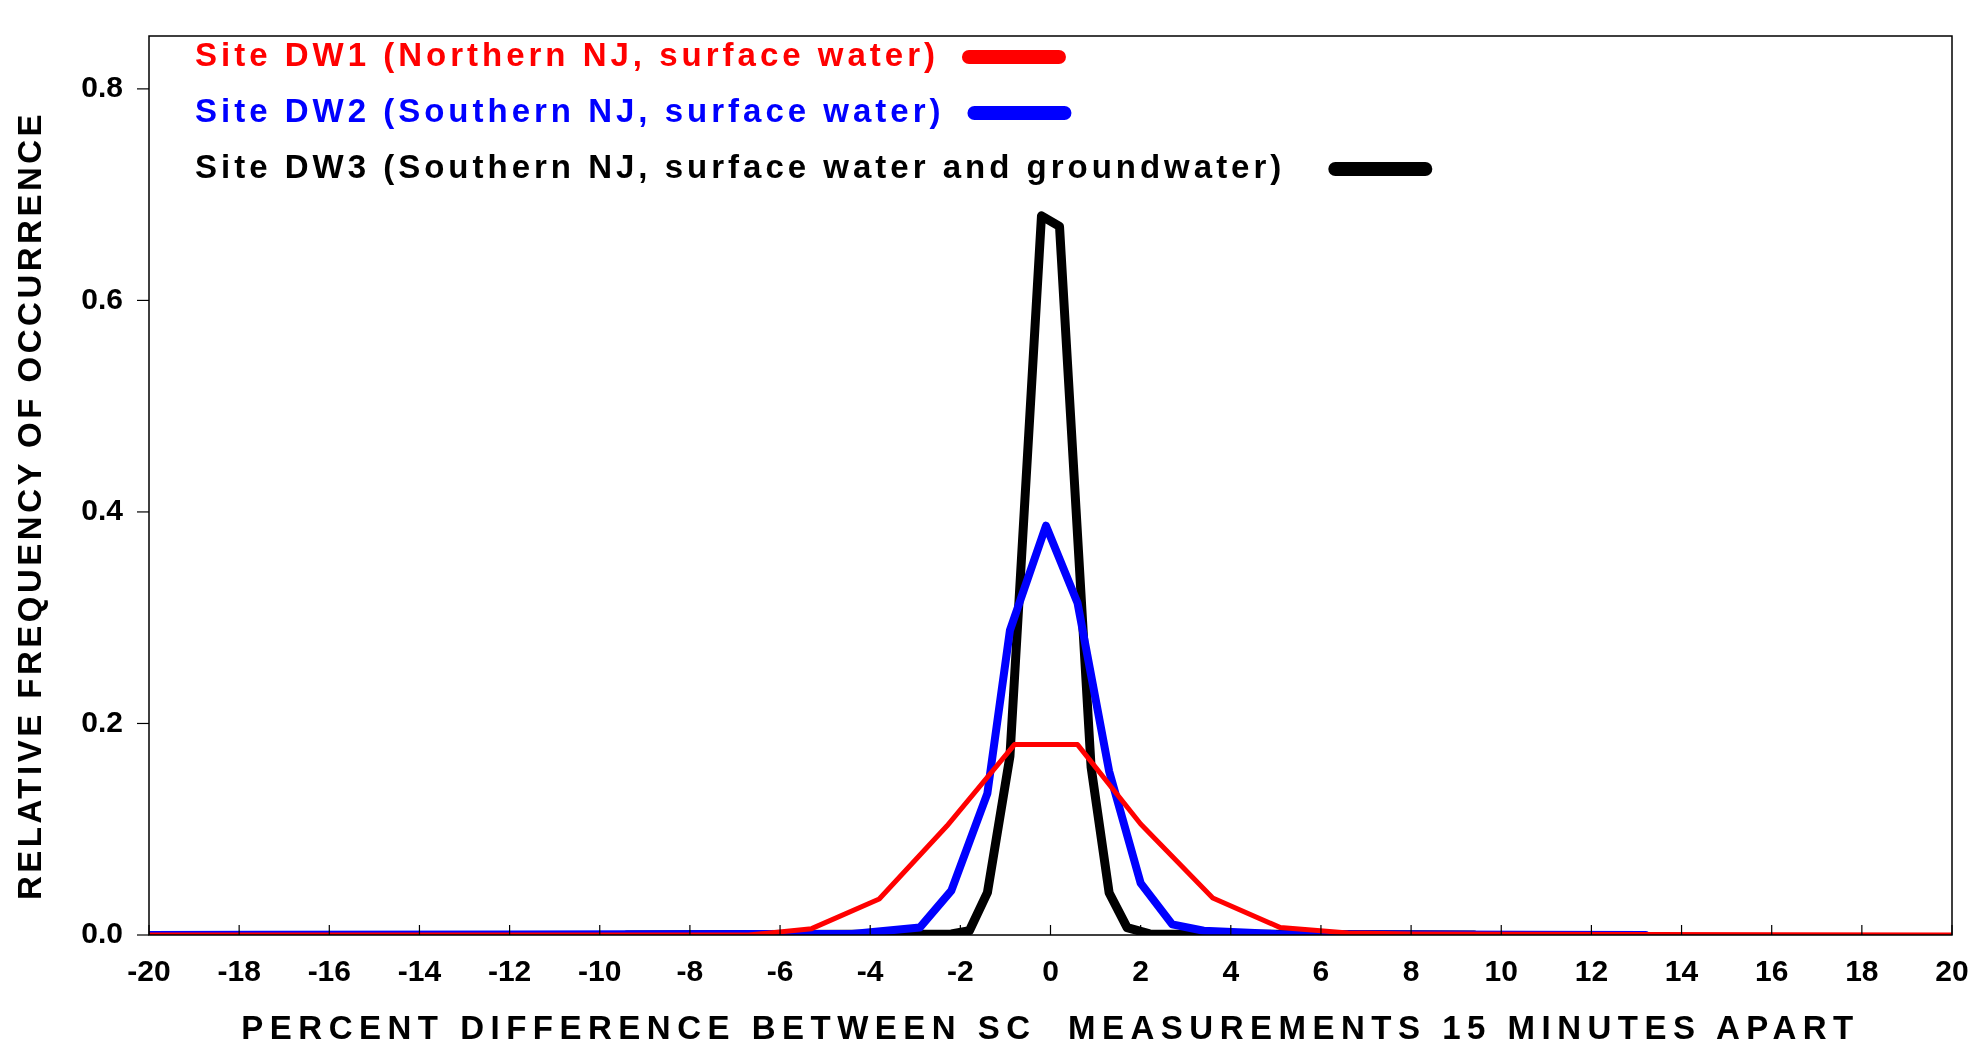 Image resolution: width=1984 pixels, height=1049 pixels. What do you see at coordinates (1231, 971) in the screenshot?
I see `x-tick-label: 4` at bounding box center [1231, 971].